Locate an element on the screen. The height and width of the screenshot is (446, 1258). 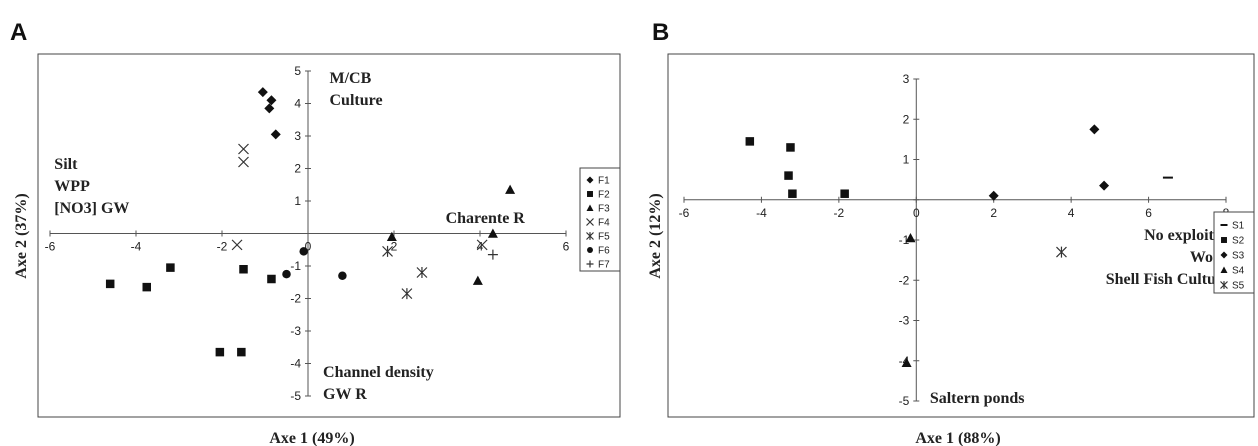
annotation-text: Saltern ponds is located at coordinates (977, 398).